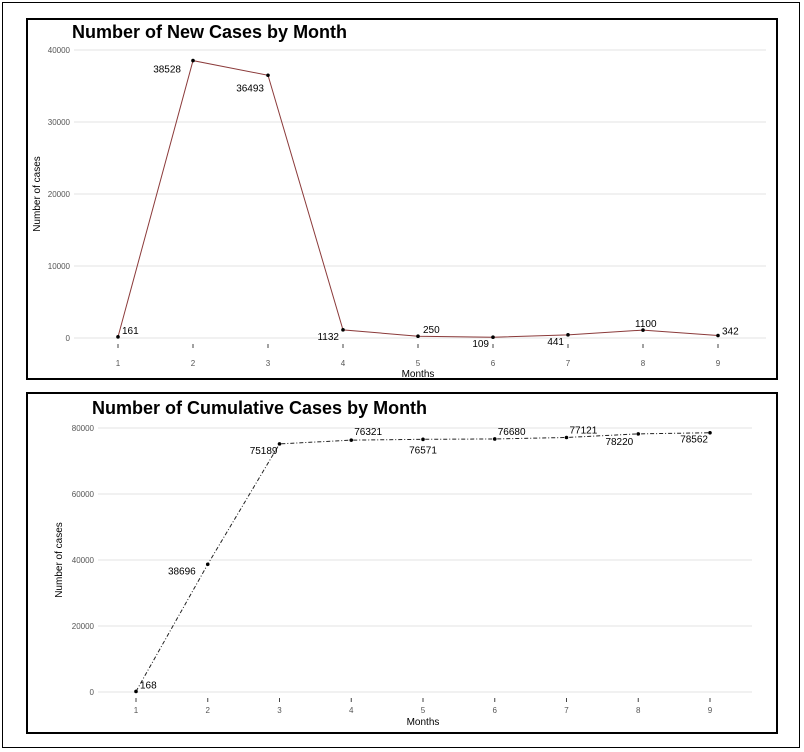 The height and width of the screenshot is (752, 804). I want to click on cumulative-x-tick-label: 8, so click(638, 710).